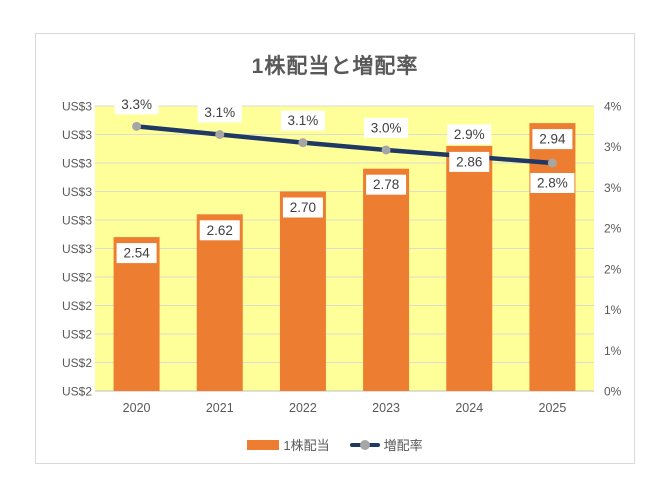 This screenshot has width=654, height=481. Describe the element at coordinates (263, 444) in the screenshot. I see `bar-series-swatch-icon` at that location.